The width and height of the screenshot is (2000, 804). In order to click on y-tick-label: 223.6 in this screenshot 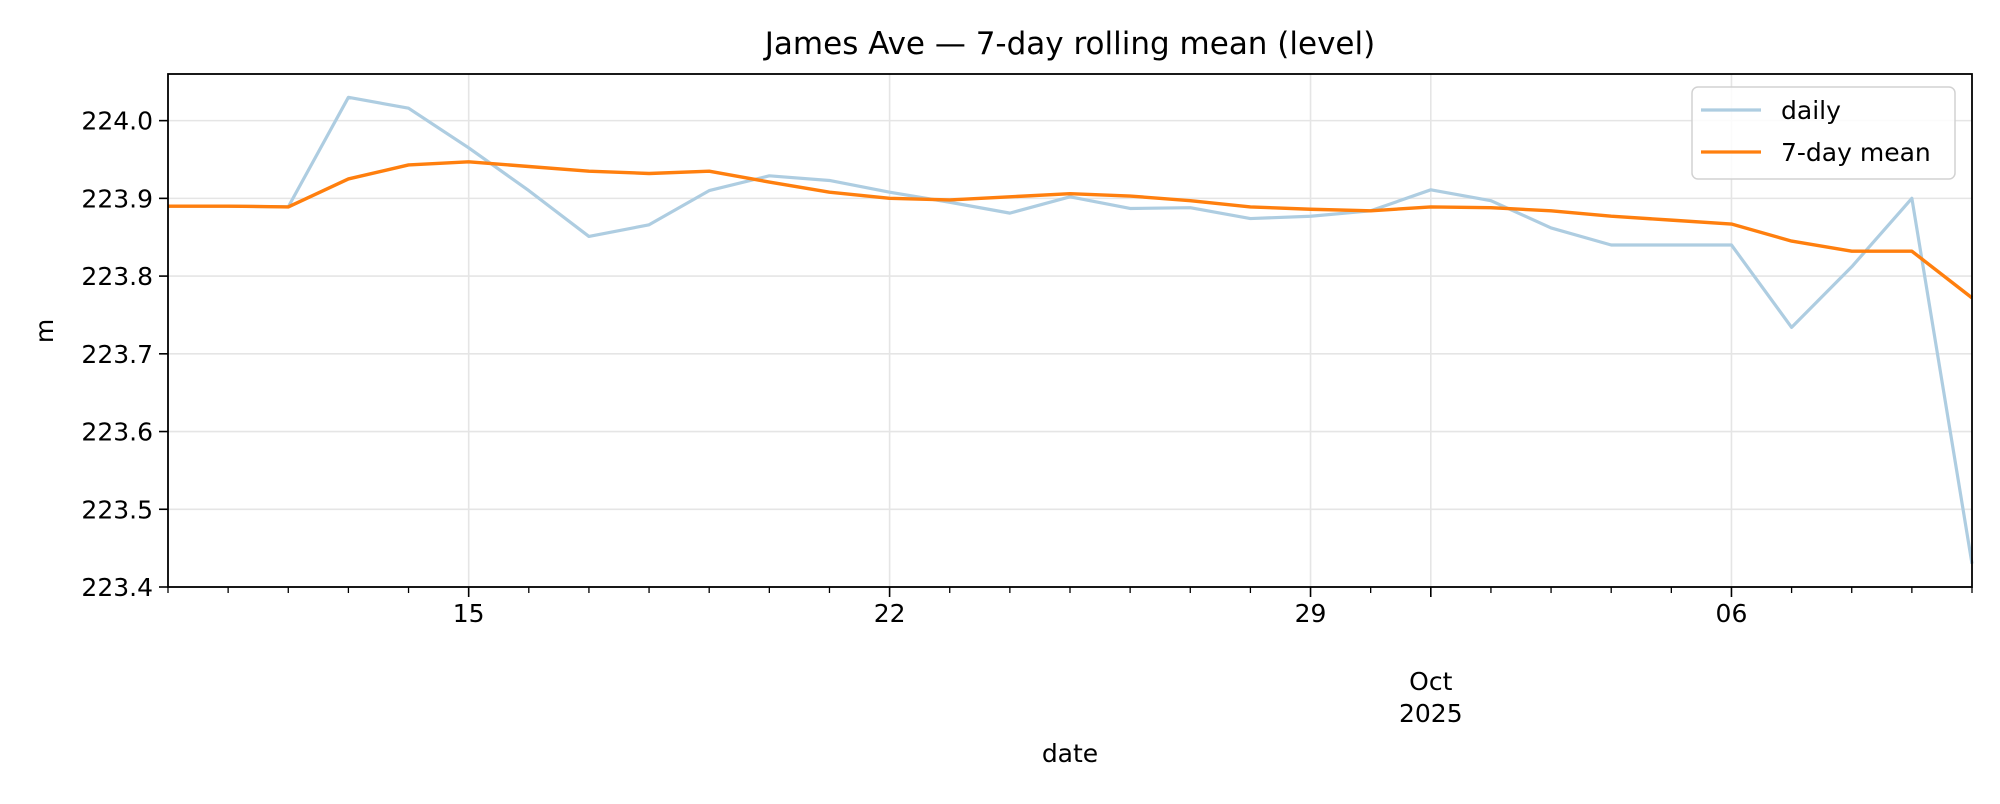, I will do `click(117, 432)`.